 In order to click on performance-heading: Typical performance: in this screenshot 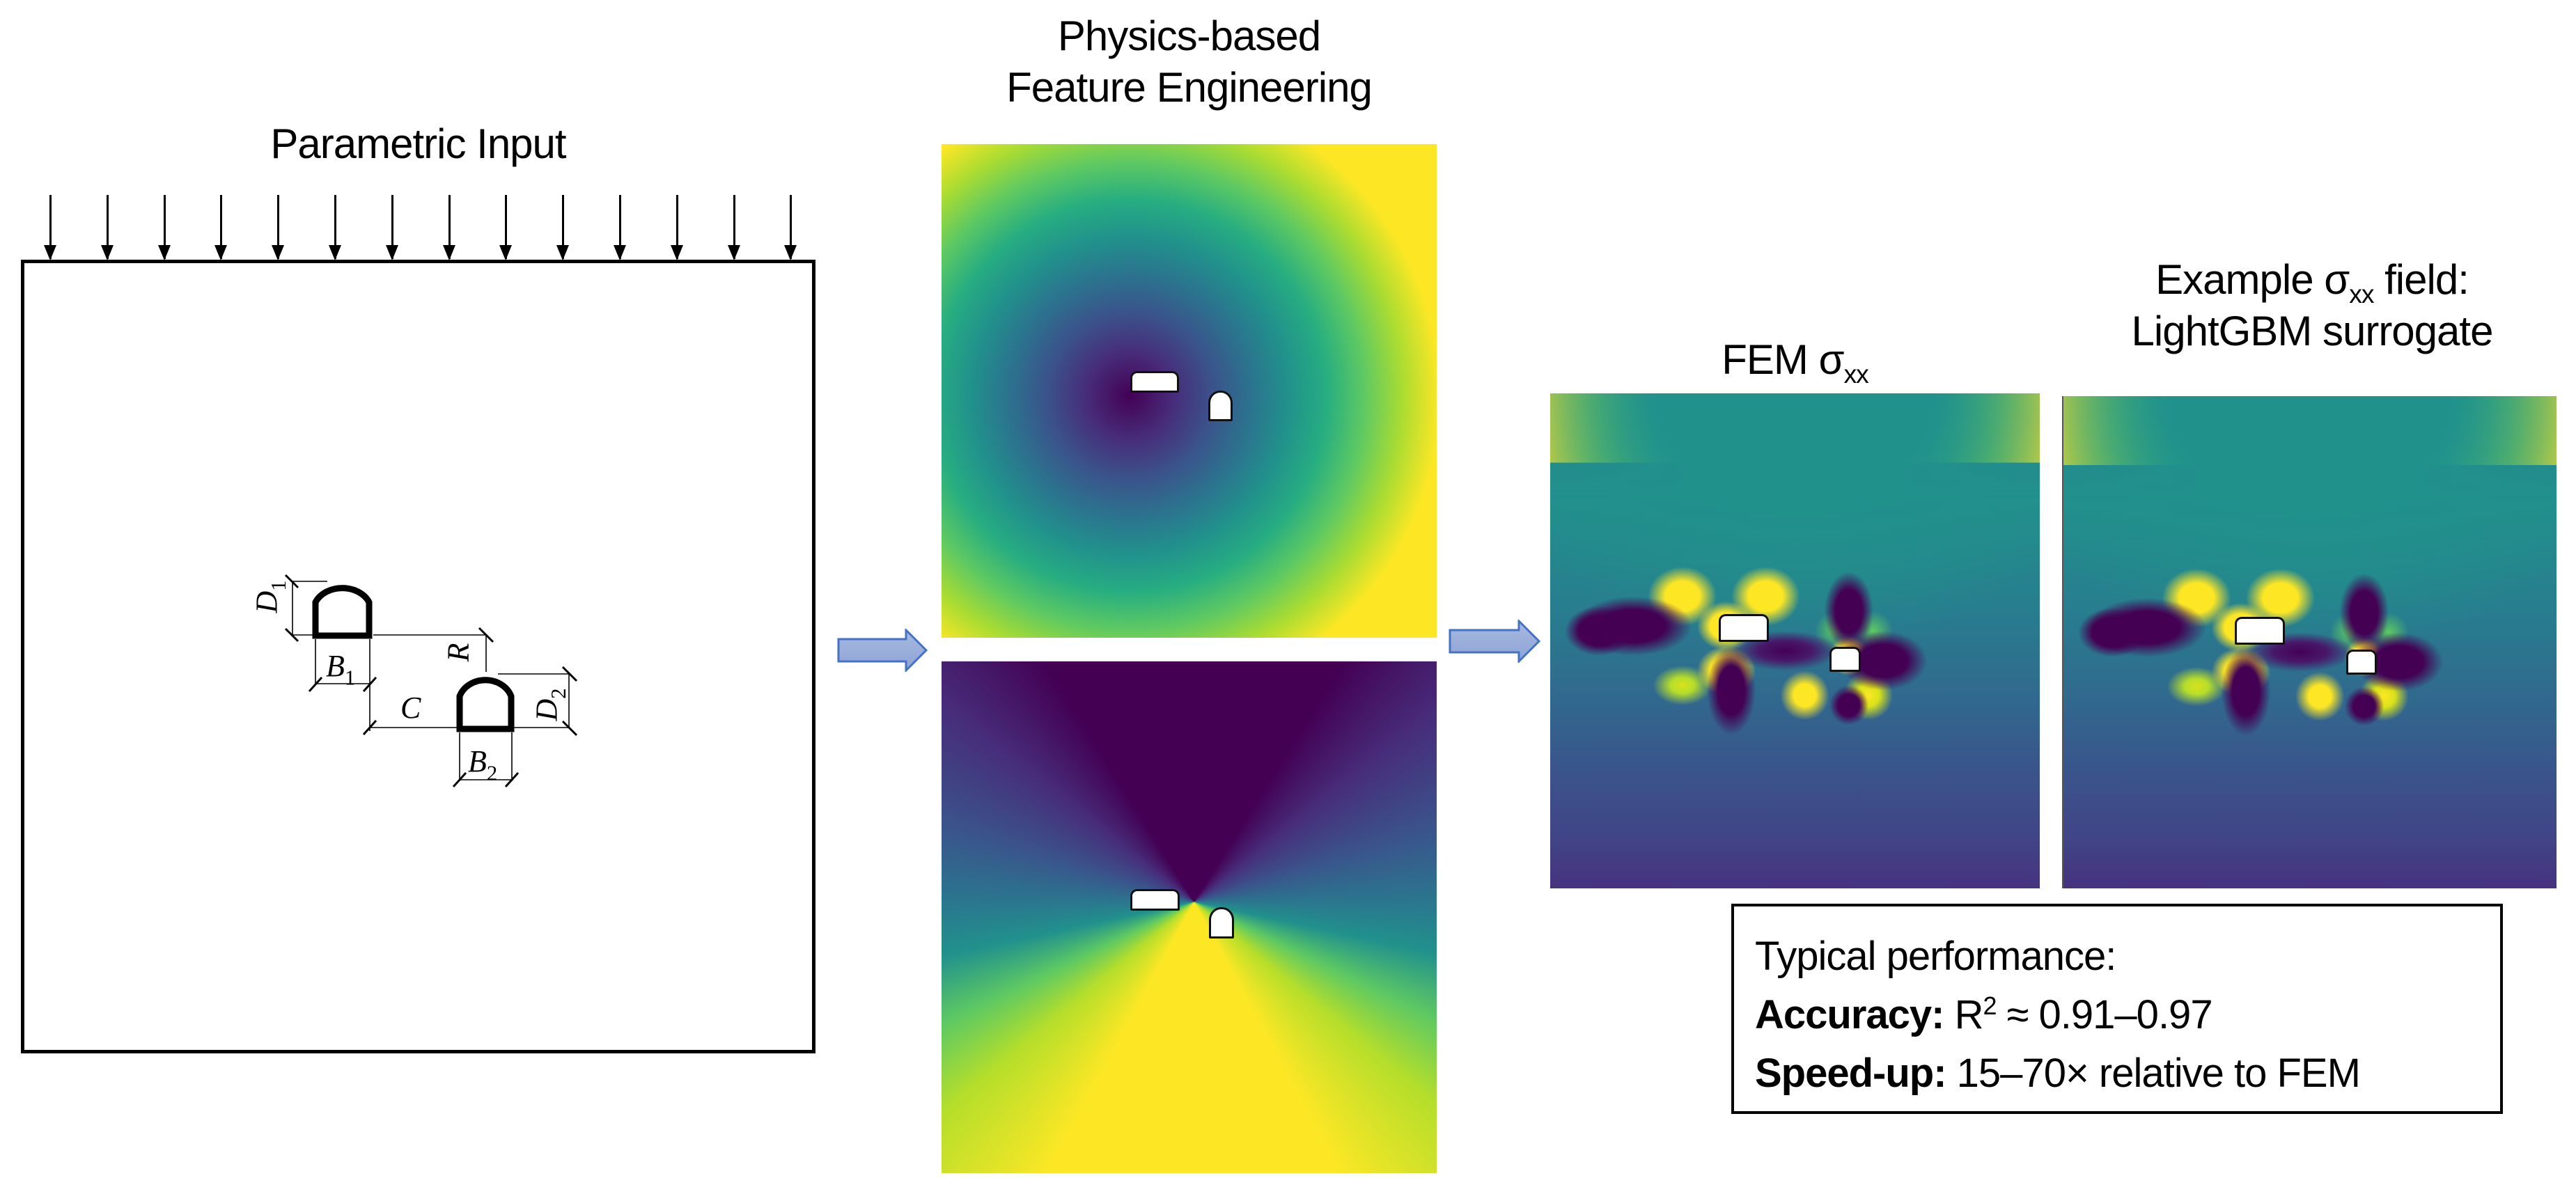, I will do `click(1936, 956)`.